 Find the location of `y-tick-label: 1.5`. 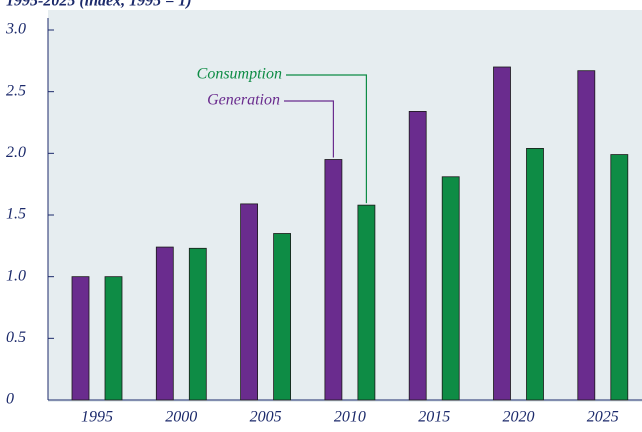

y-tick-label: 1.5 is located at coordinates (16, 214).